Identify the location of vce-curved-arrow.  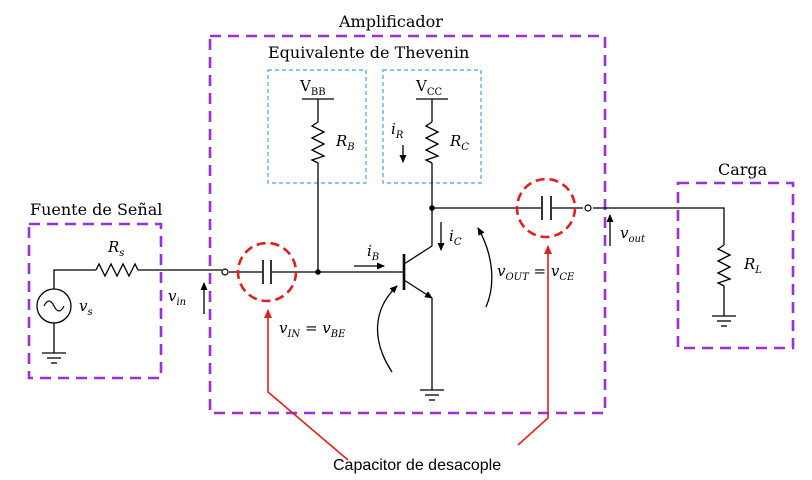
(485, 267).